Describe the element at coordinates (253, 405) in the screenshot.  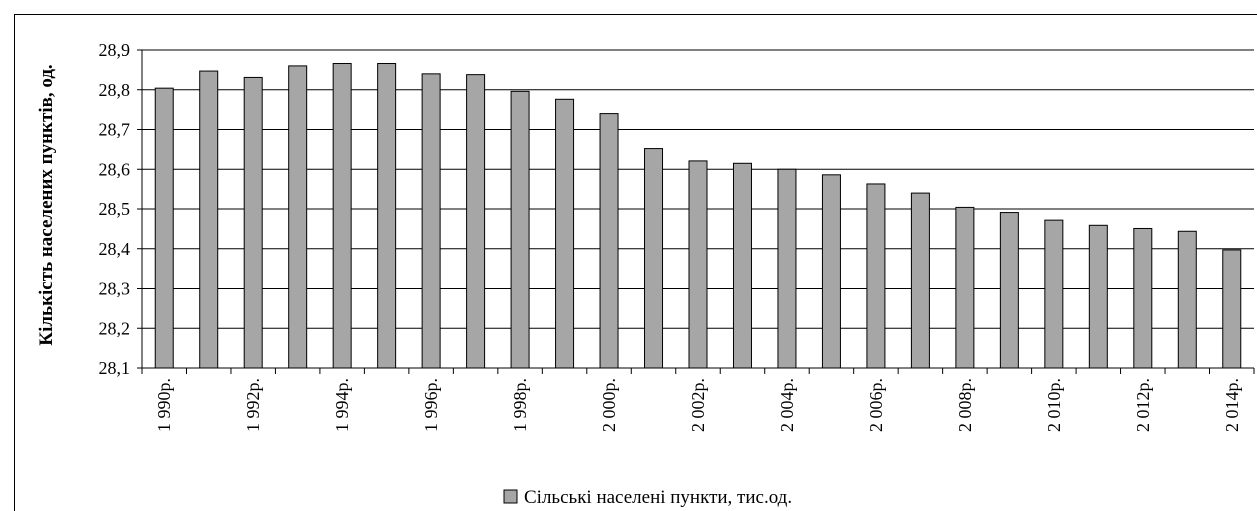
I see `x-tick-label: 1 992р.` at that location.